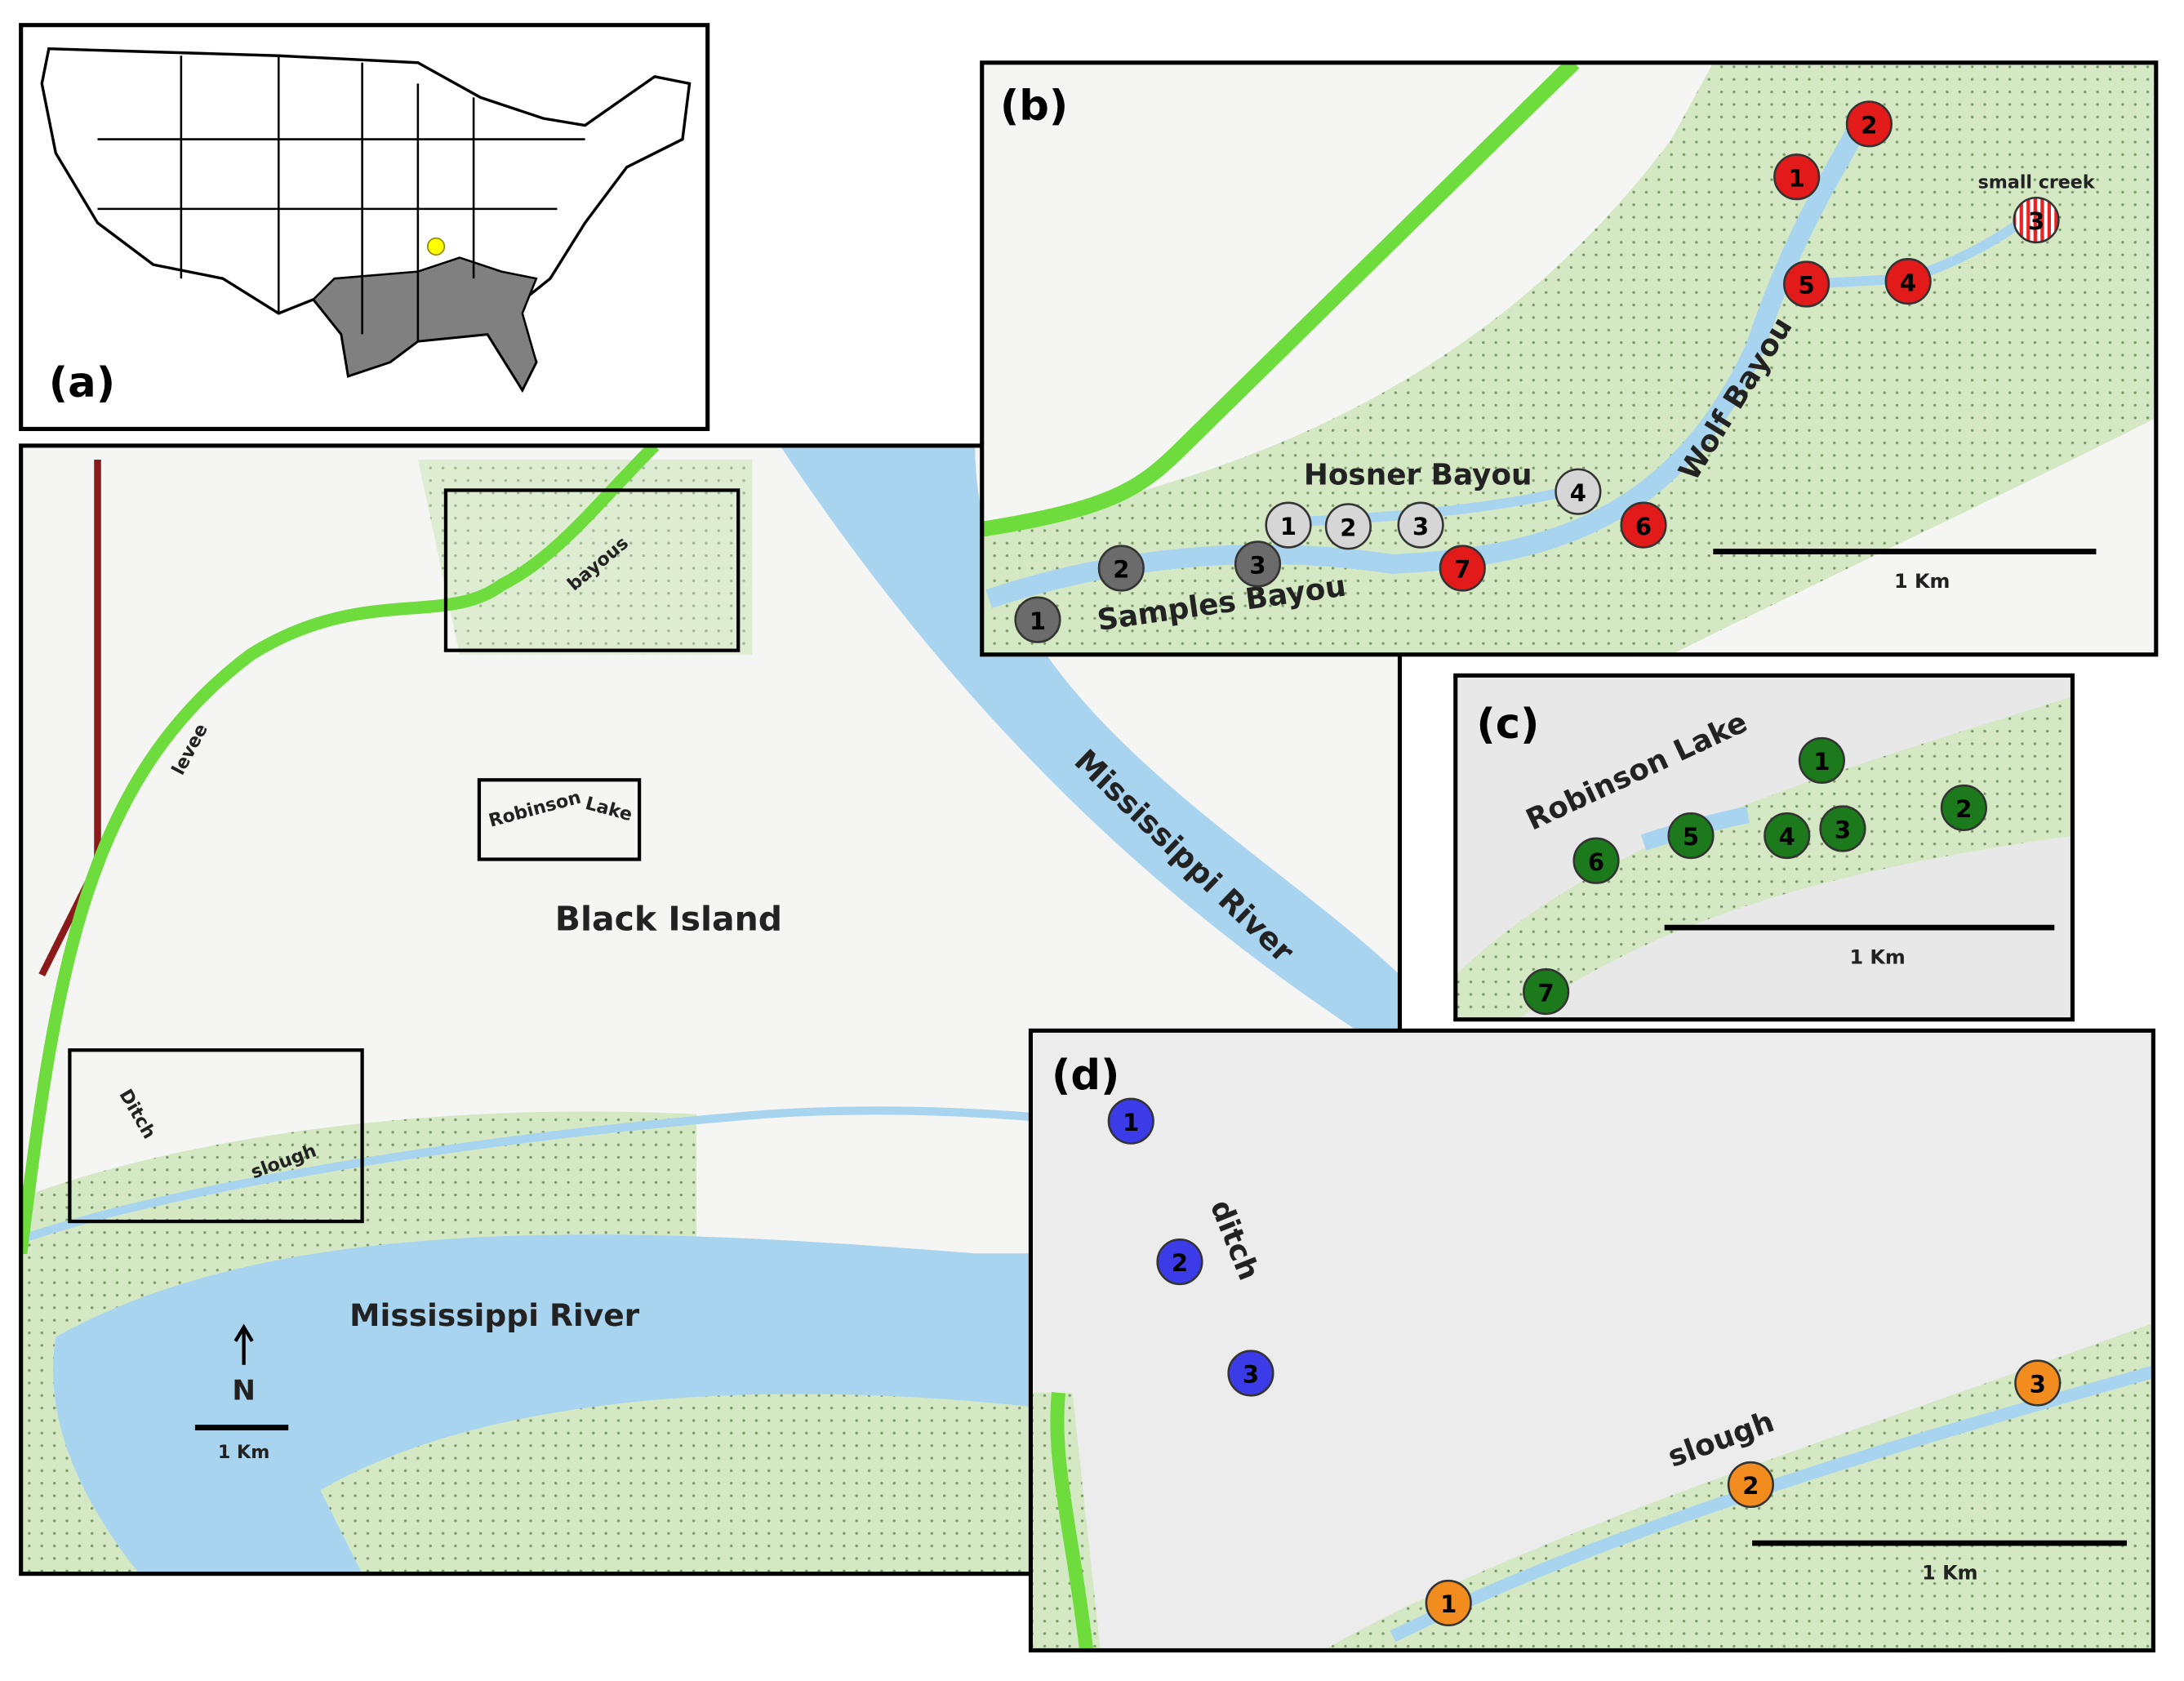  I want to click on panel-a: (a), so click(365, 227).